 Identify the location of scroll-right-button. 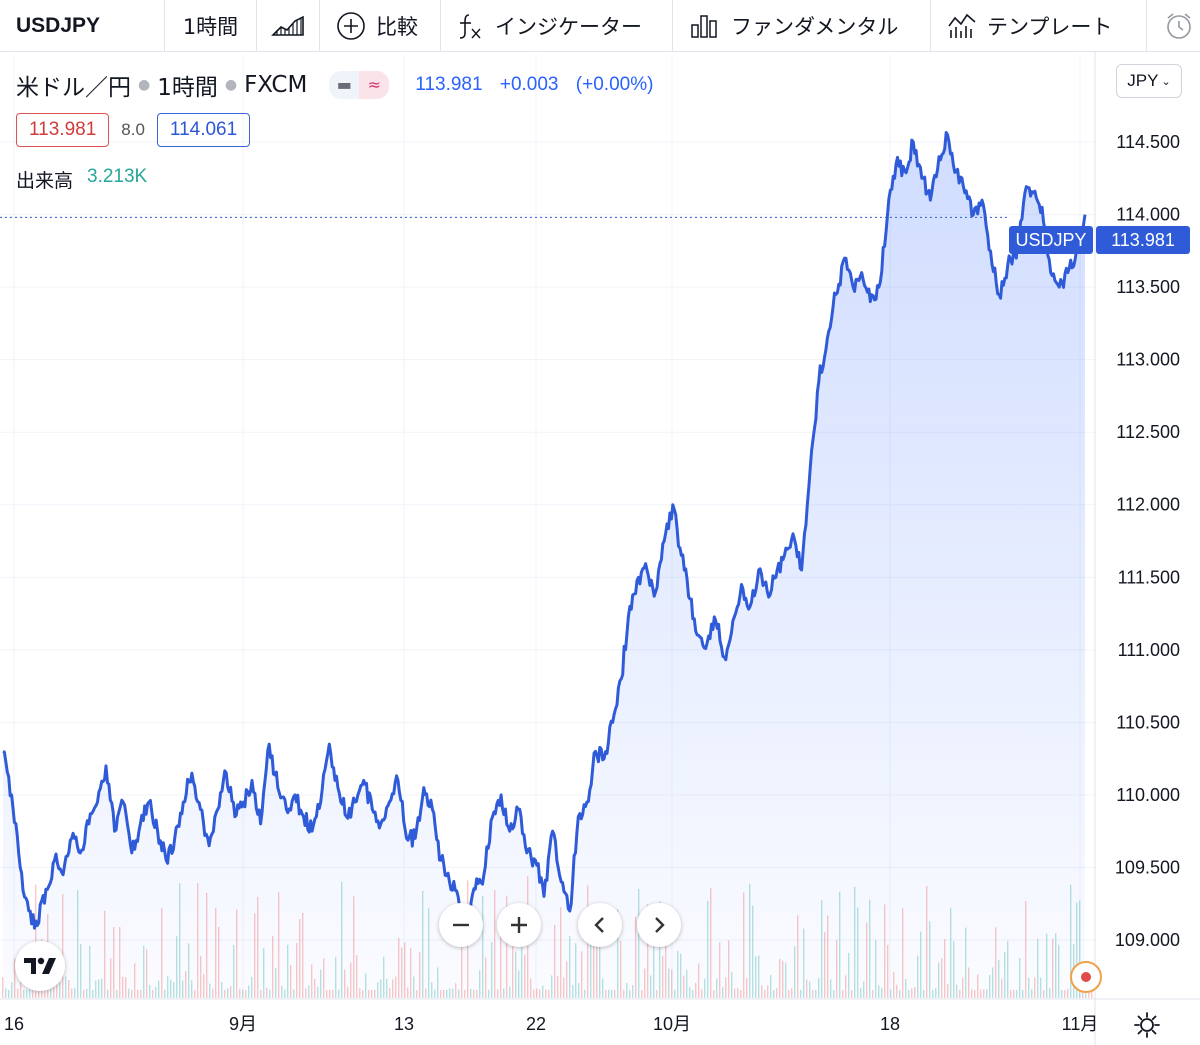
(659, 925).